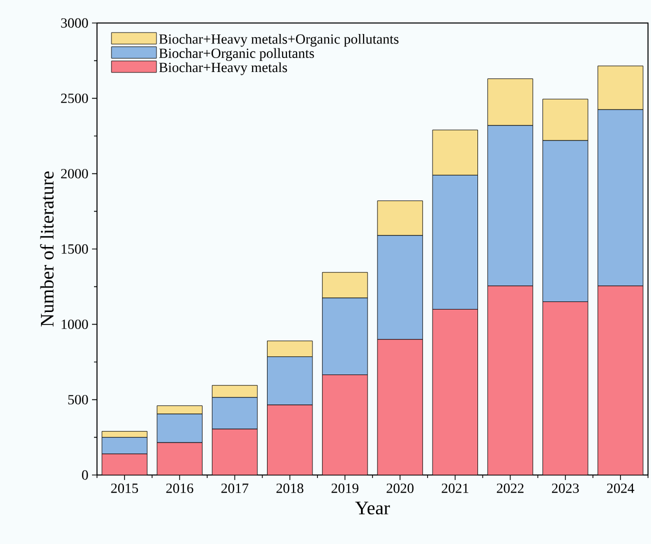 The image size is (651, 544). I want to click on x-tick-label: 2018, so click(290, 488).